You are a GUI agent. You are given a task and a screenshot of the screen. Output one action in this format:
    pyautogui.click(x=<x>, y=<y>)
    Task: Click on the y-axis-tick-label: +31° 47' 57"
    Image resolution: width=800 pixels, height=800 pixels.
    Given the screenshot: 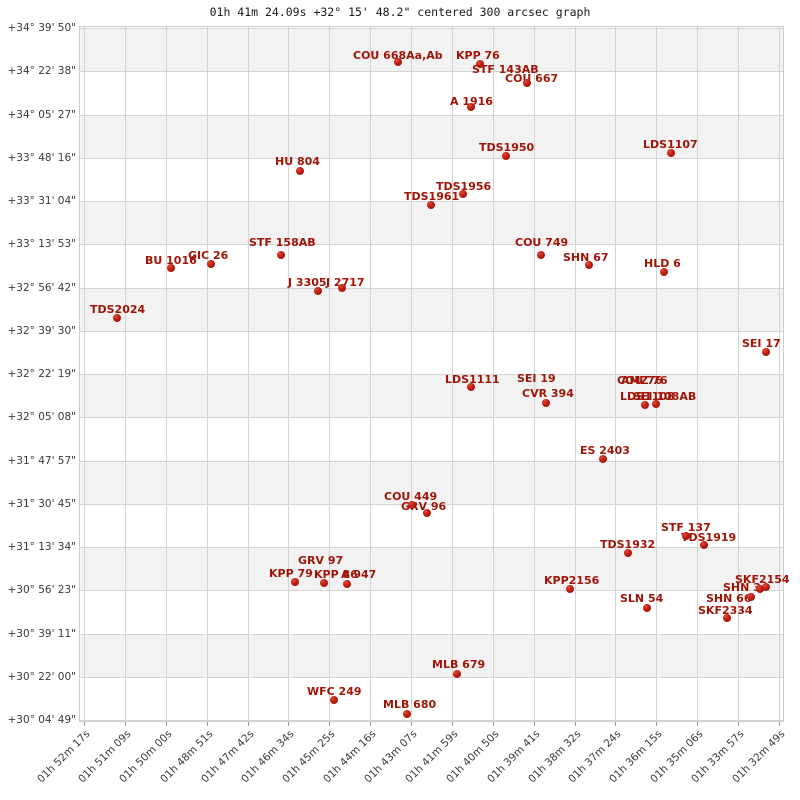 What is the action you would take?
    pyautogui.click(x=41, y=460)
    